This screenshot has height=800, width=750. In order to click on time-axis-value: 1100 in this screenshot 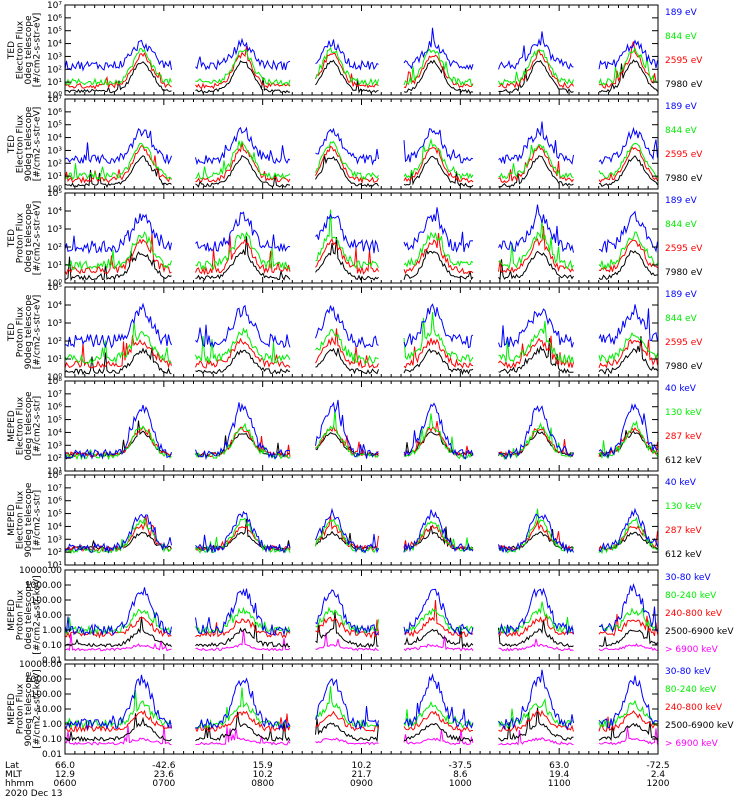, I will do `click(559, 784)`.